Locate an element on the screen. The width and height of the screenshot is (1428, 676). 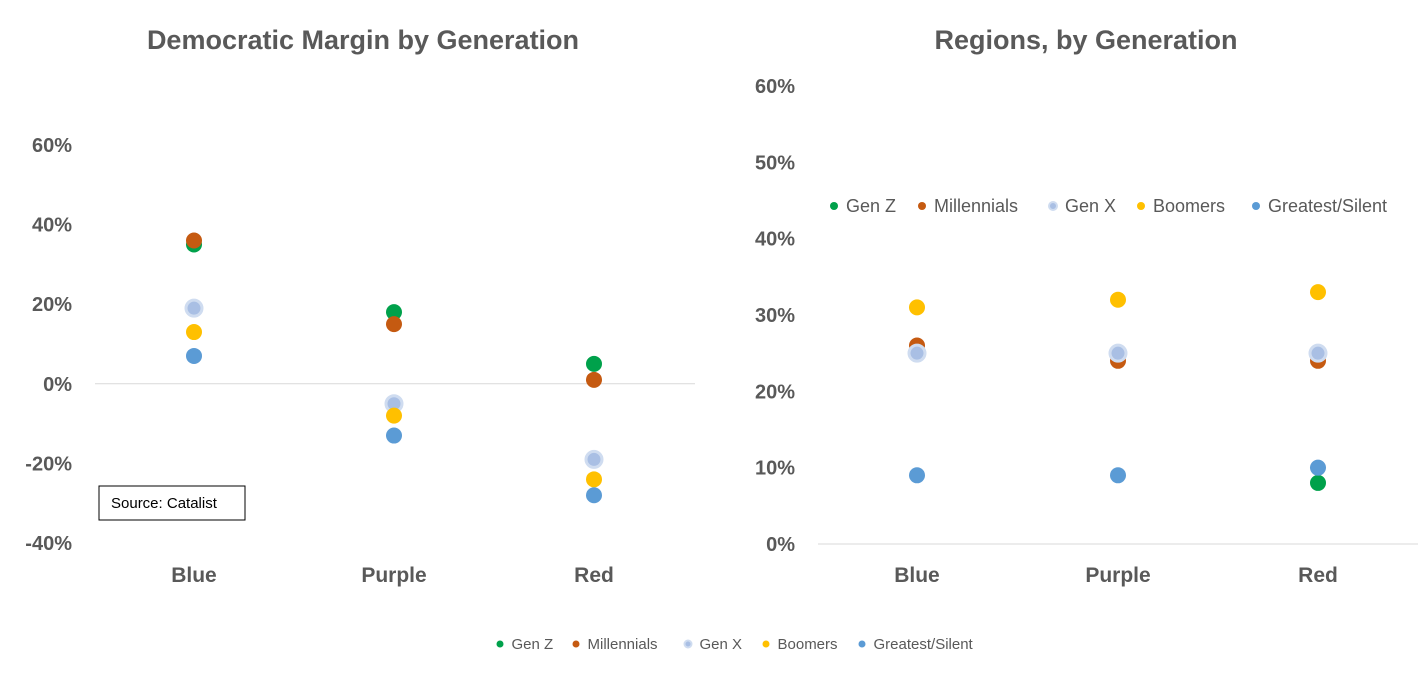
chart-right-title: Regions, by Generation is located at coordinates (1085, 40).